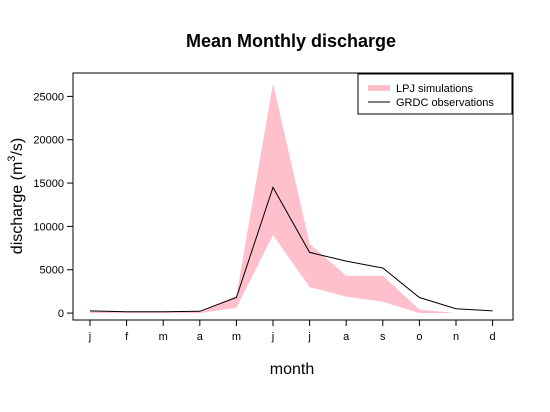  Describe the element at coordinates (12, 159) in the screenshot. I see `y-axis-label-sup: 3` at that location.